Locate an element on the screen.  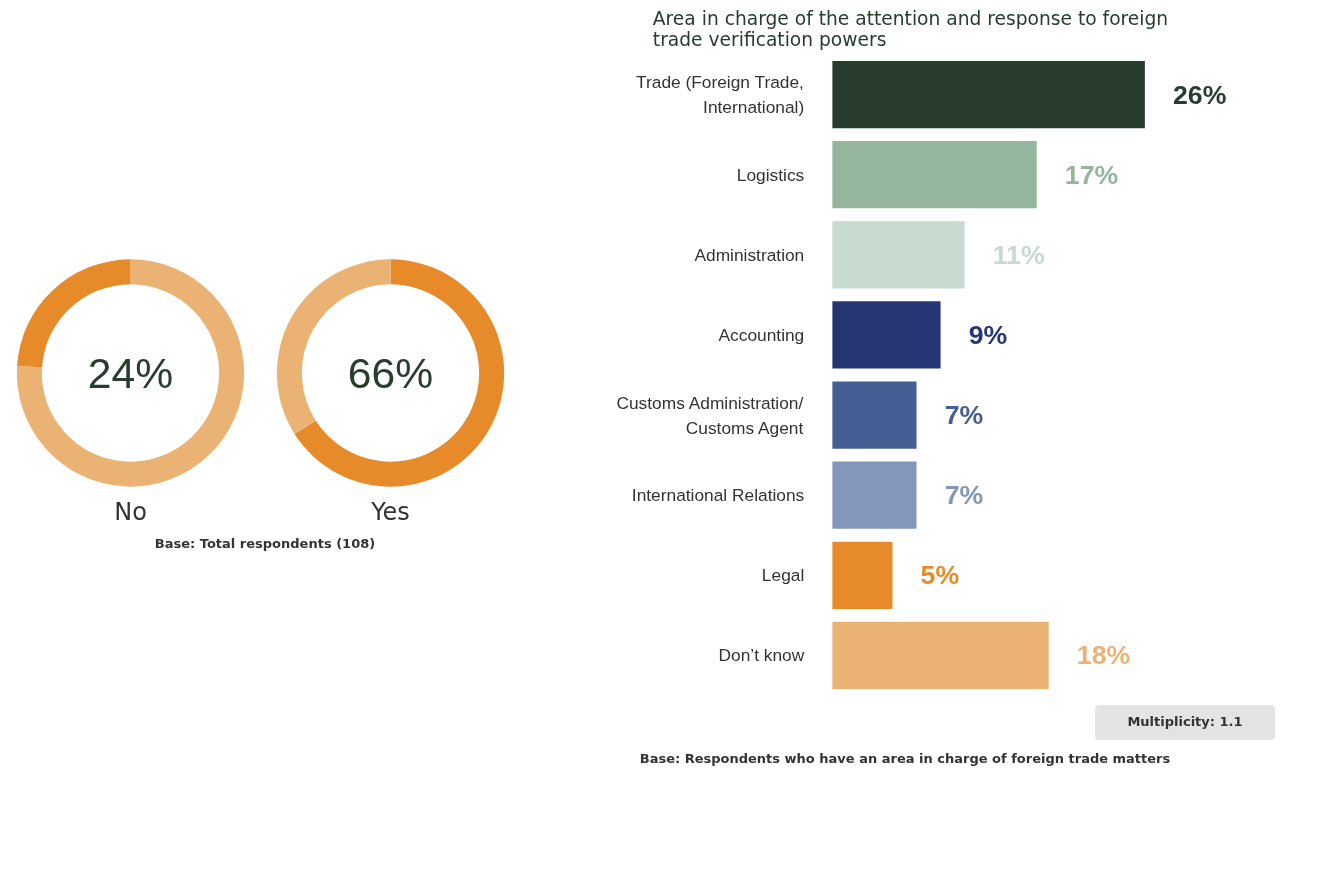
y-tick-label: Don’t know is located at coordinates (761, 655).